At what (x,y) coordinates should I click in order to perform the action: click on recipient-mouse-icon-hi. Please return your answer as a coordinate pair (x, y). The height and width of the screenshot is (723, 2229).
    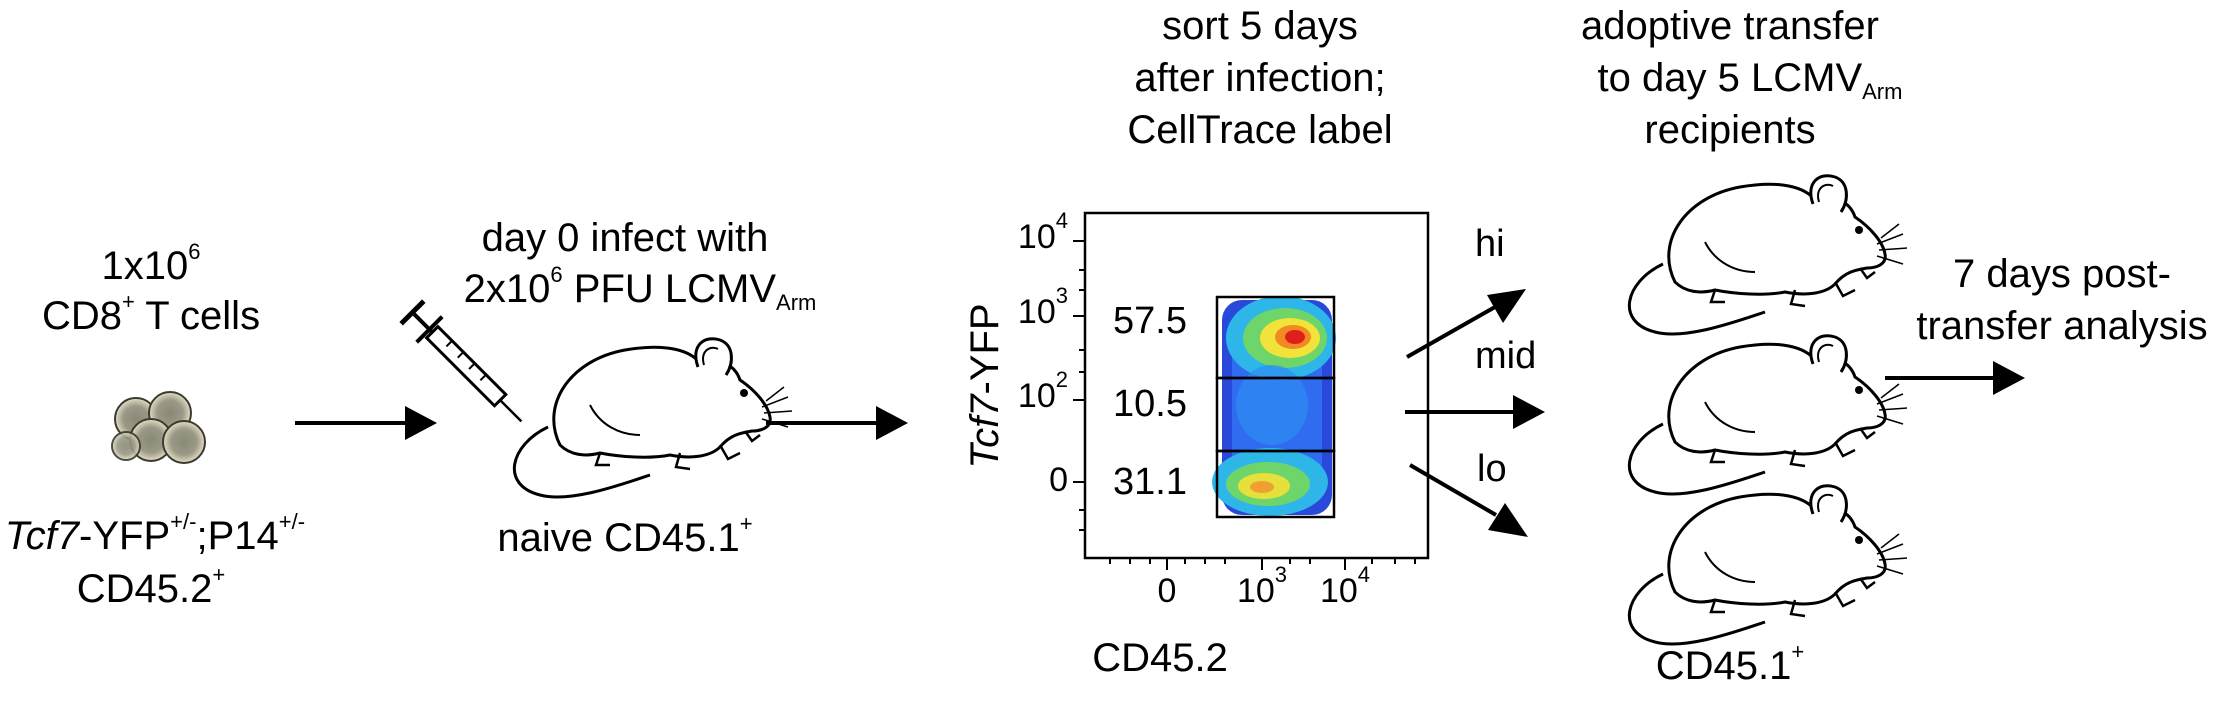
    Looking at the image, I should click on (1768, 255).